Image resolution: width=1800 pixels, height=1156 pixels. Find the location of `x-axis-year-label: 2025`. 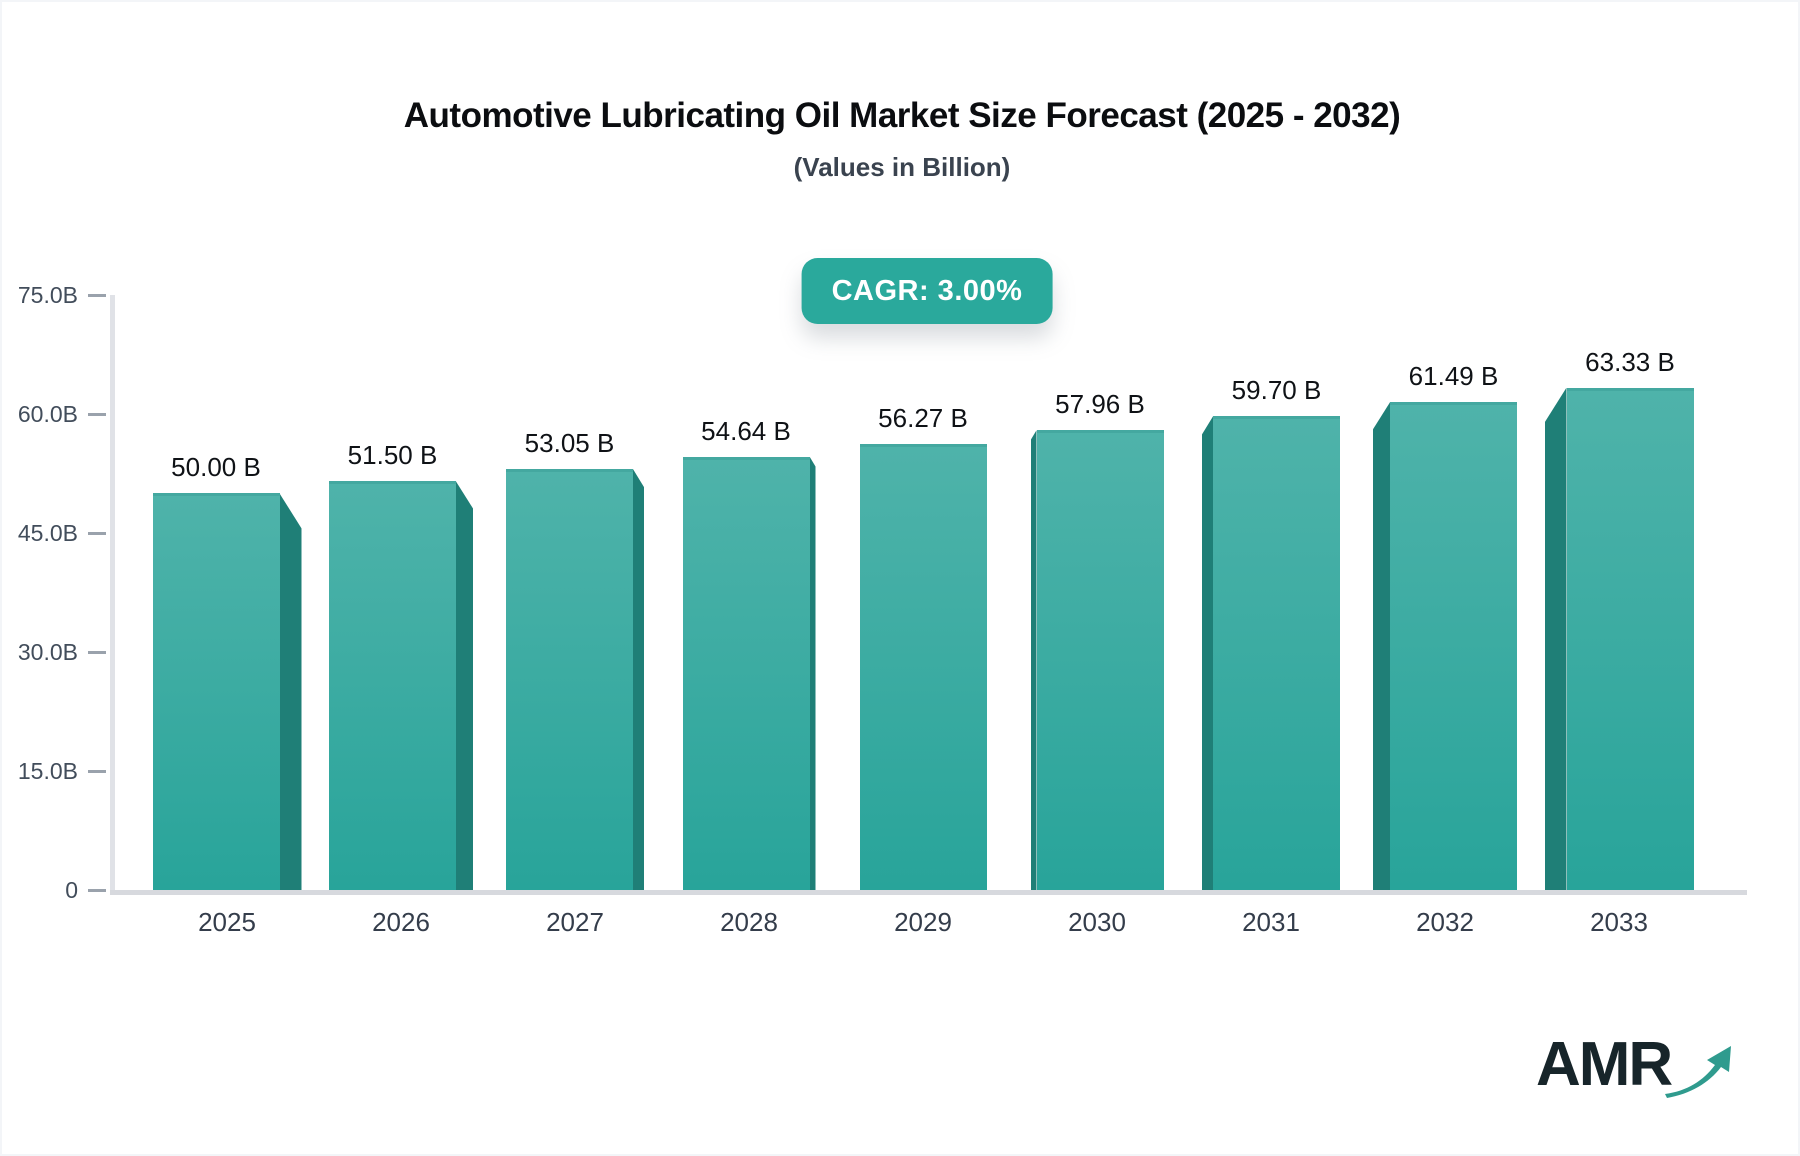

x-axis-year-label: 2025 is located at coordinates (227, 922).